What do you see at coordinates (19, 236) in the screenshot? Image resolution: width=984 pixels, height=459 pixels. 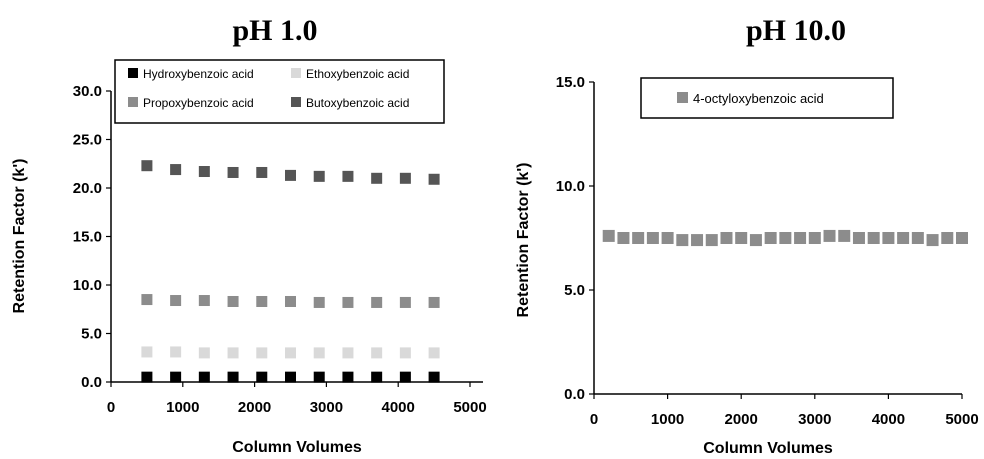 I see `chart-left-ylabel: Retention Factor (k')` at bounding box center [19, 236].